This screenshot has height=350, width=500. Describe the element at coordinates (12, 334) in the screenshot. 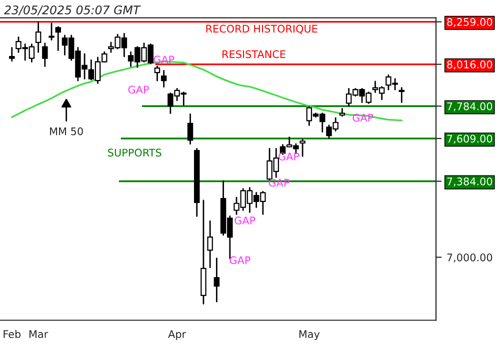

I see `x-tick-label: Feb` at that location.